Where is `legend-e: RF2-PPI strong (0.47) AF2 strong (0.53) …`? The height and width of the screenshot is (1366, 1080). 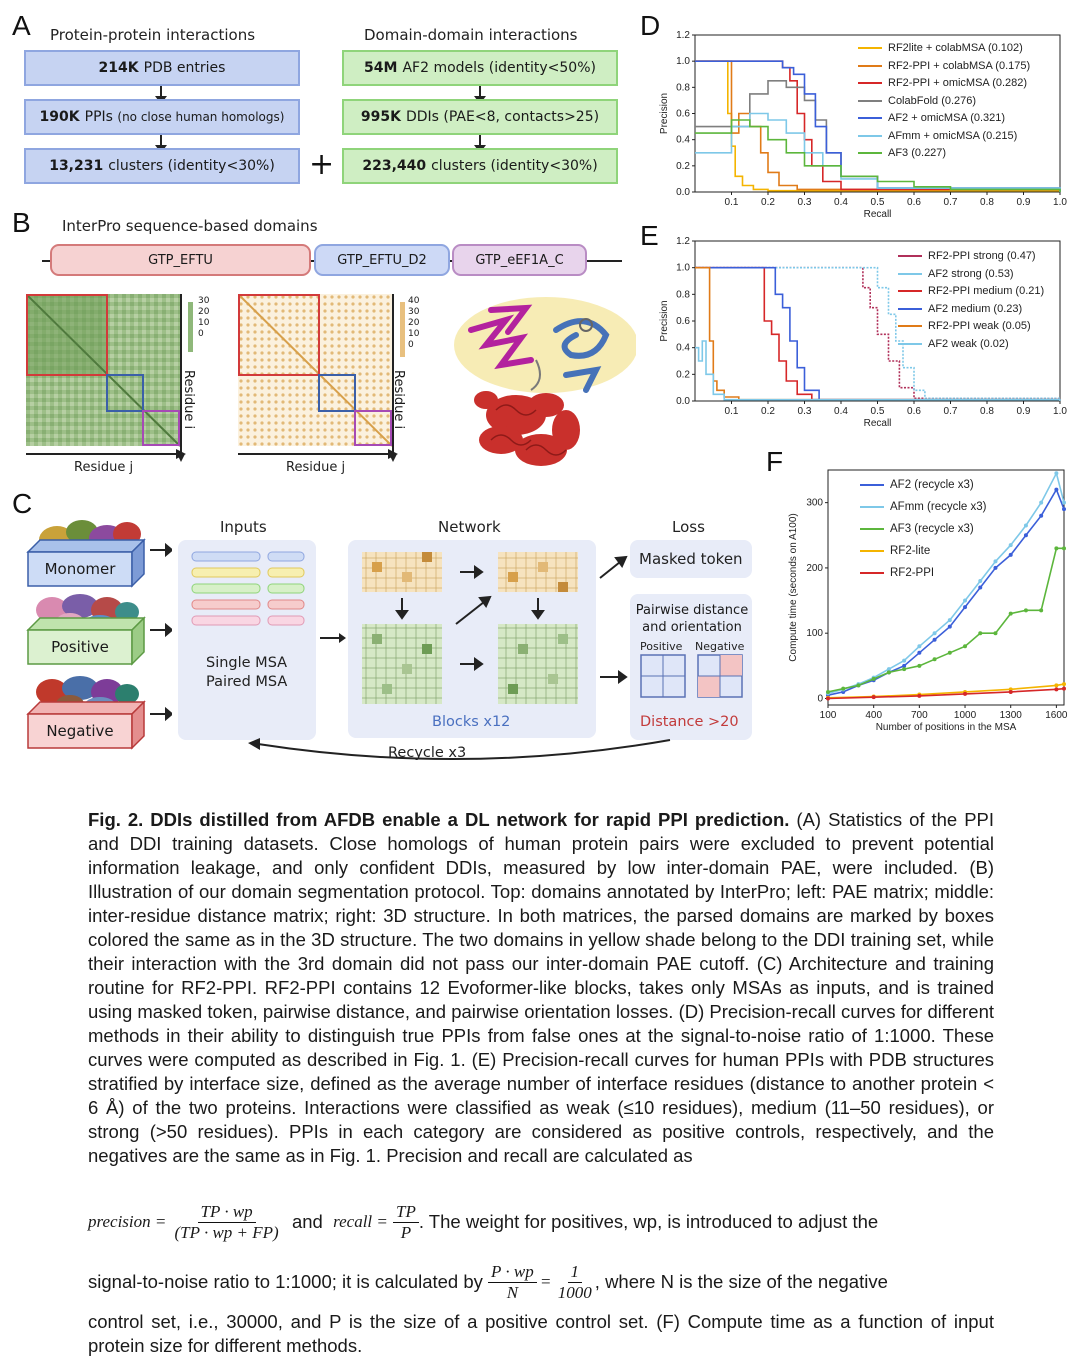
legend-e: RF2-PPI strong (0.47) AF2 strong (0.53) … is located at coordinates (971, 300).